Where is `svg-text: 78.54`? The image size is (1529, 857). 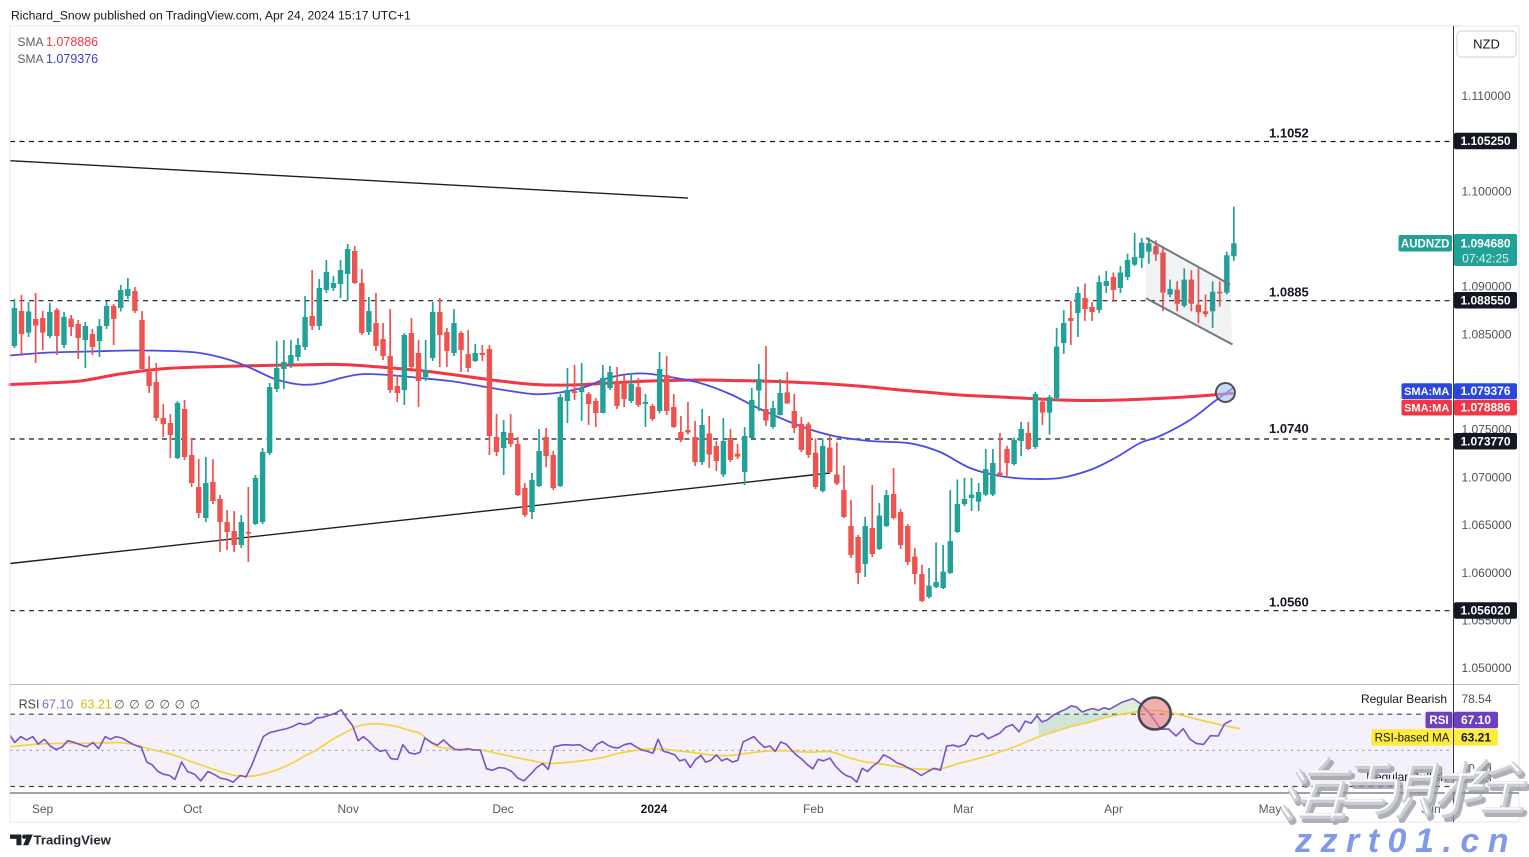
svg-text: 78.54 is located at coordinates (1477, 699).